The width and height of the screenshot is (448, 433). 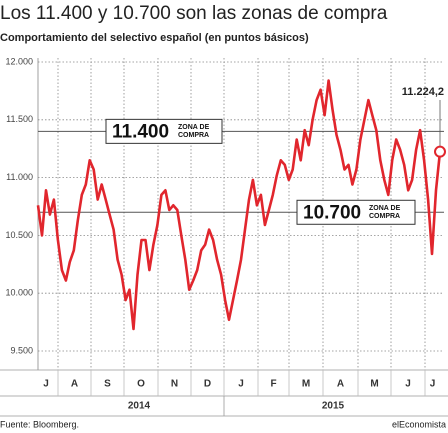 I want to click on y-tick-label: 10.500, so click(x=19, y=235).